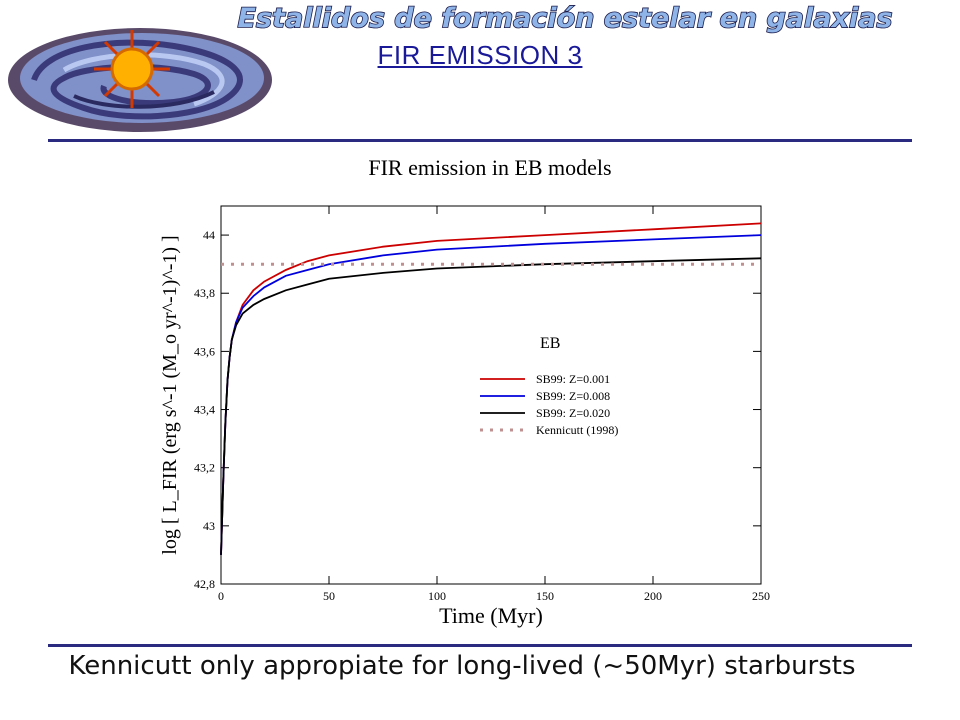  I want to click on galaxy-logo, so click(140, 80).